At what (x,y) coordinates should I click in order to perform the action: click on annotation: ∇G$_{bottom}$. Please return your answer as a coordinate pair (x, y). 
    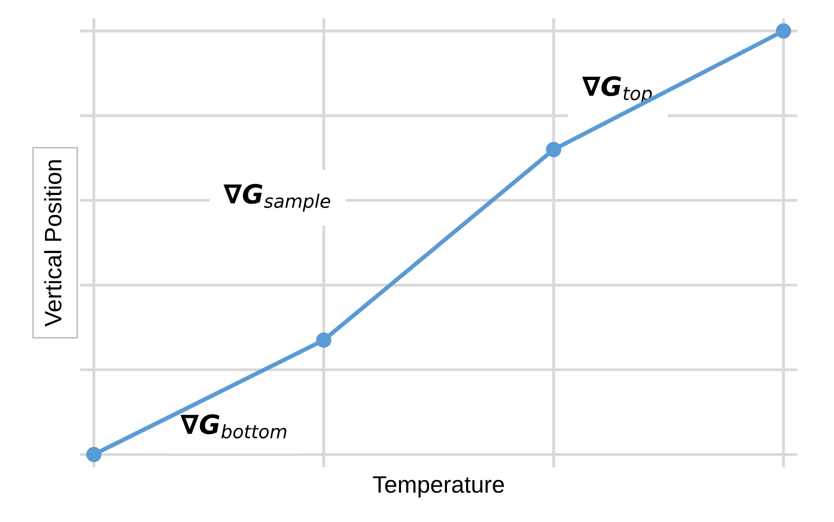
    Looking at the image, I should click on (233, 426).